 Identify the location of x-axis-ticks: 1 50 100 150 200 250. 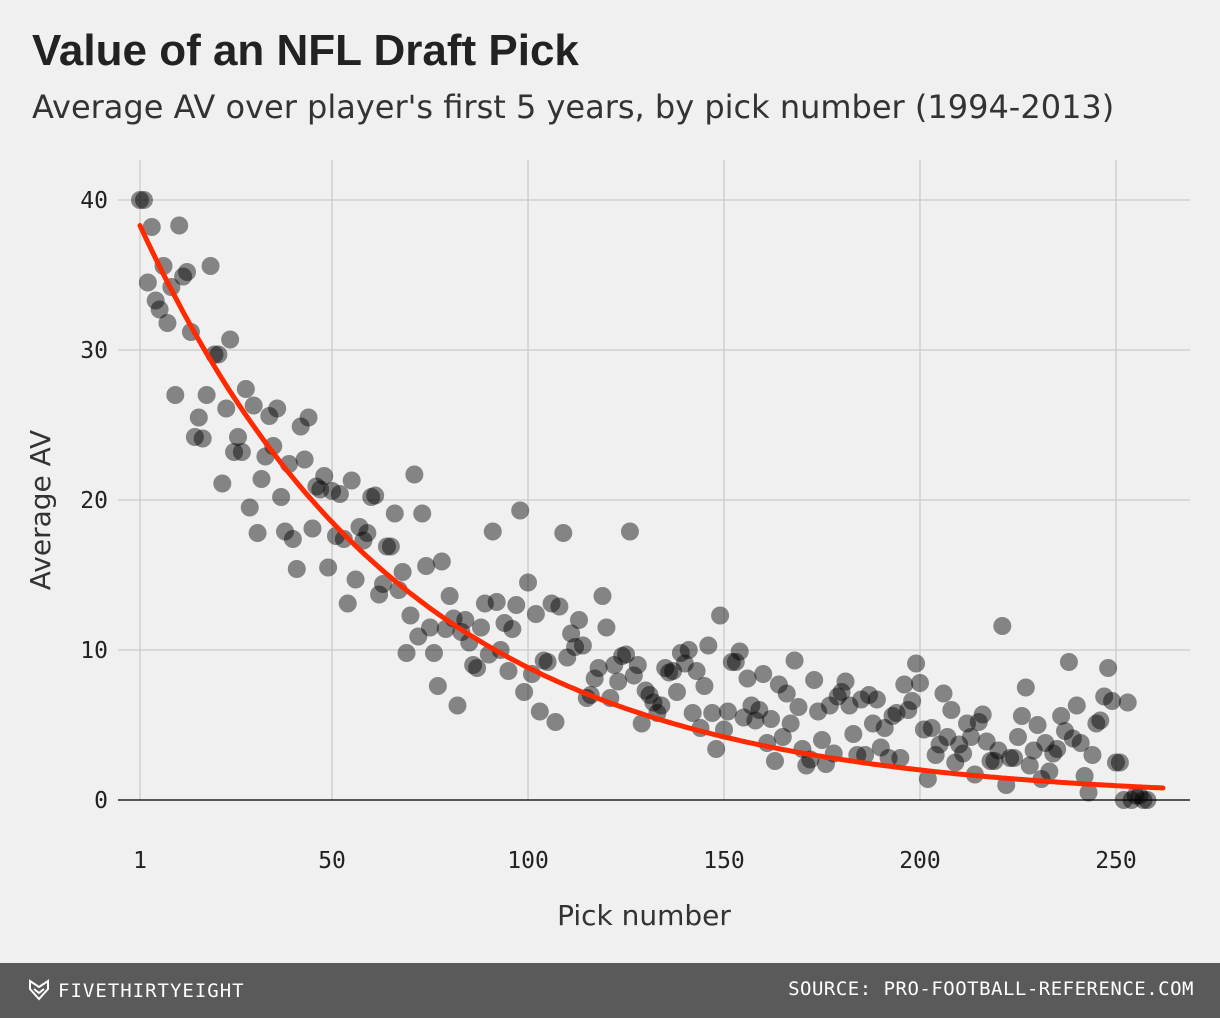
(635, 861).